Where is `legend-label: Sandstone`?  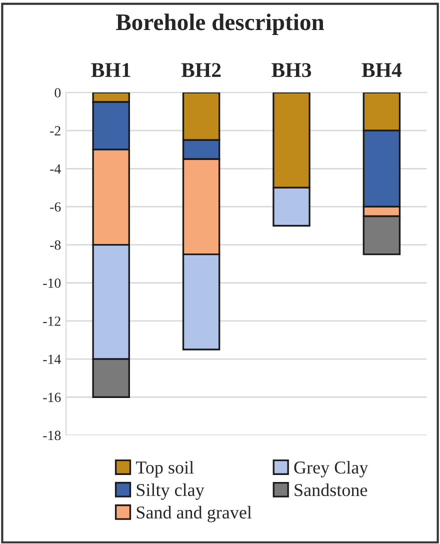
legend-label: Sandstone is located at coordinates (331, 489).